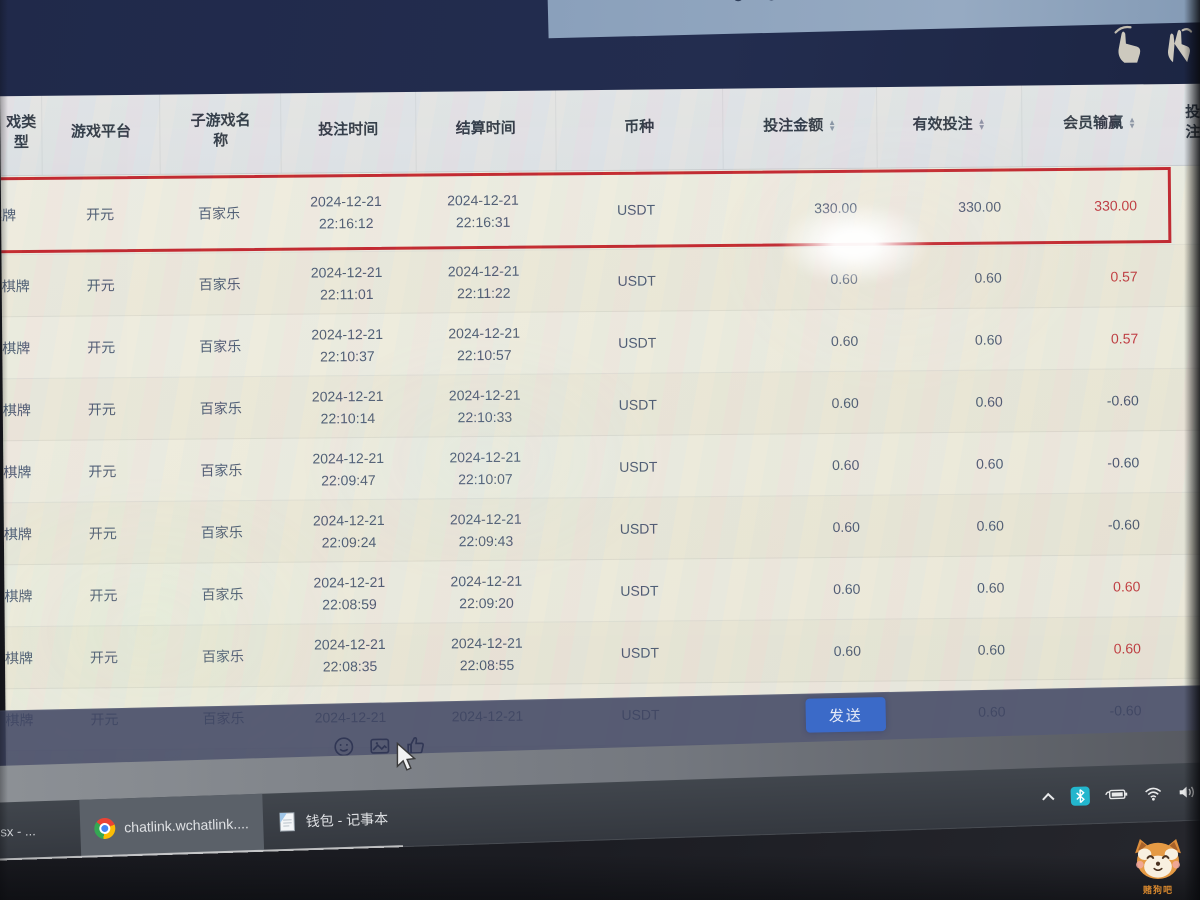 Image resolution: width=1200 pixels, height=900 pixels. I want to click on column-header-label: 游戏平台, so click(101, 132).